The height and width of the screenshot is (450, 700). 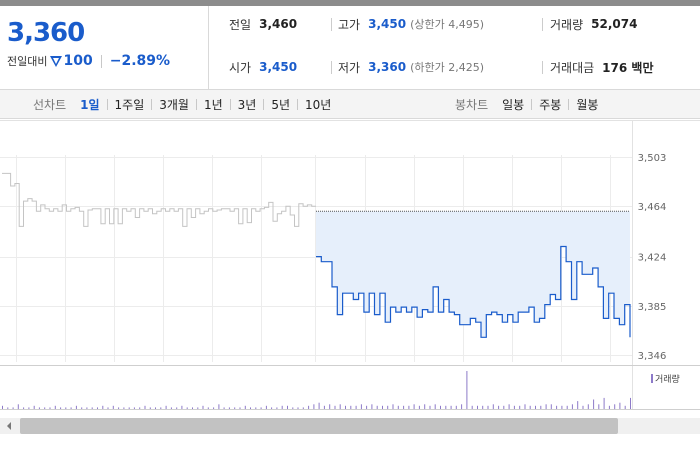 I want to click on candle-chart-title: 봉차트, so click(x=472, y=105).